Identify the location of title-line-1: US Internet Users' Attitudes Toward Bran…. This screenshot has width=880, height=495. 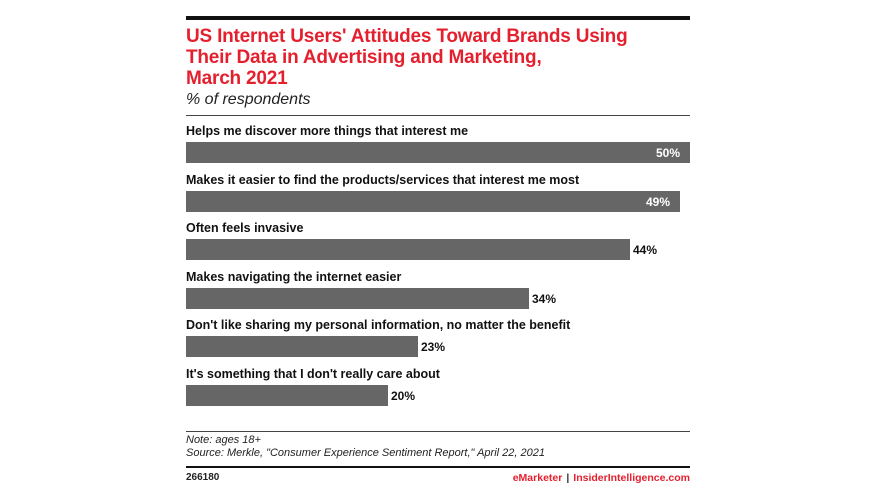
(407, 36).